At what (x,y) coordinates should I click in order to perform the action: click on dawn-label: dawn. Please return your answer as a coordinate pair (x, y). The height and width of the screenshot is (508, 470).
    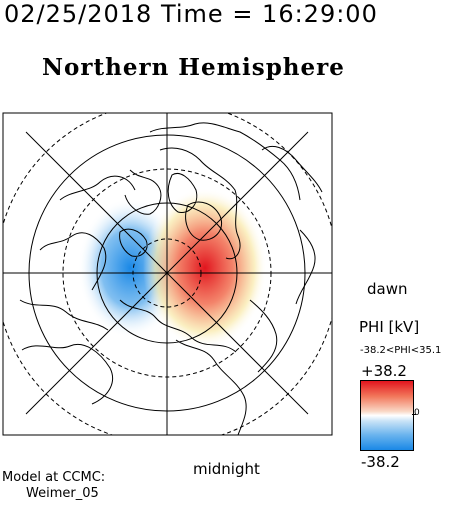
    Looking at the image, I should click on (387, 289).